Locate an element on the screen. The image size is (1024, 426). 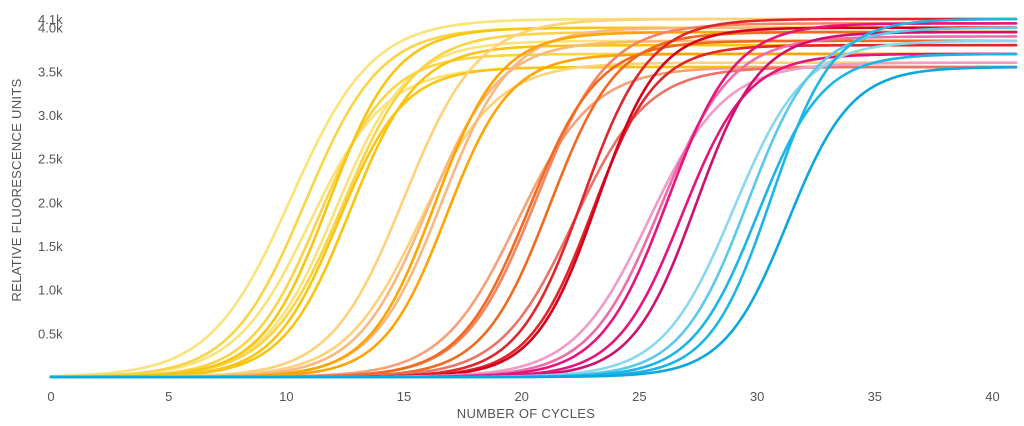
x-tick-label: 10 is located at coordinates (286, 396).